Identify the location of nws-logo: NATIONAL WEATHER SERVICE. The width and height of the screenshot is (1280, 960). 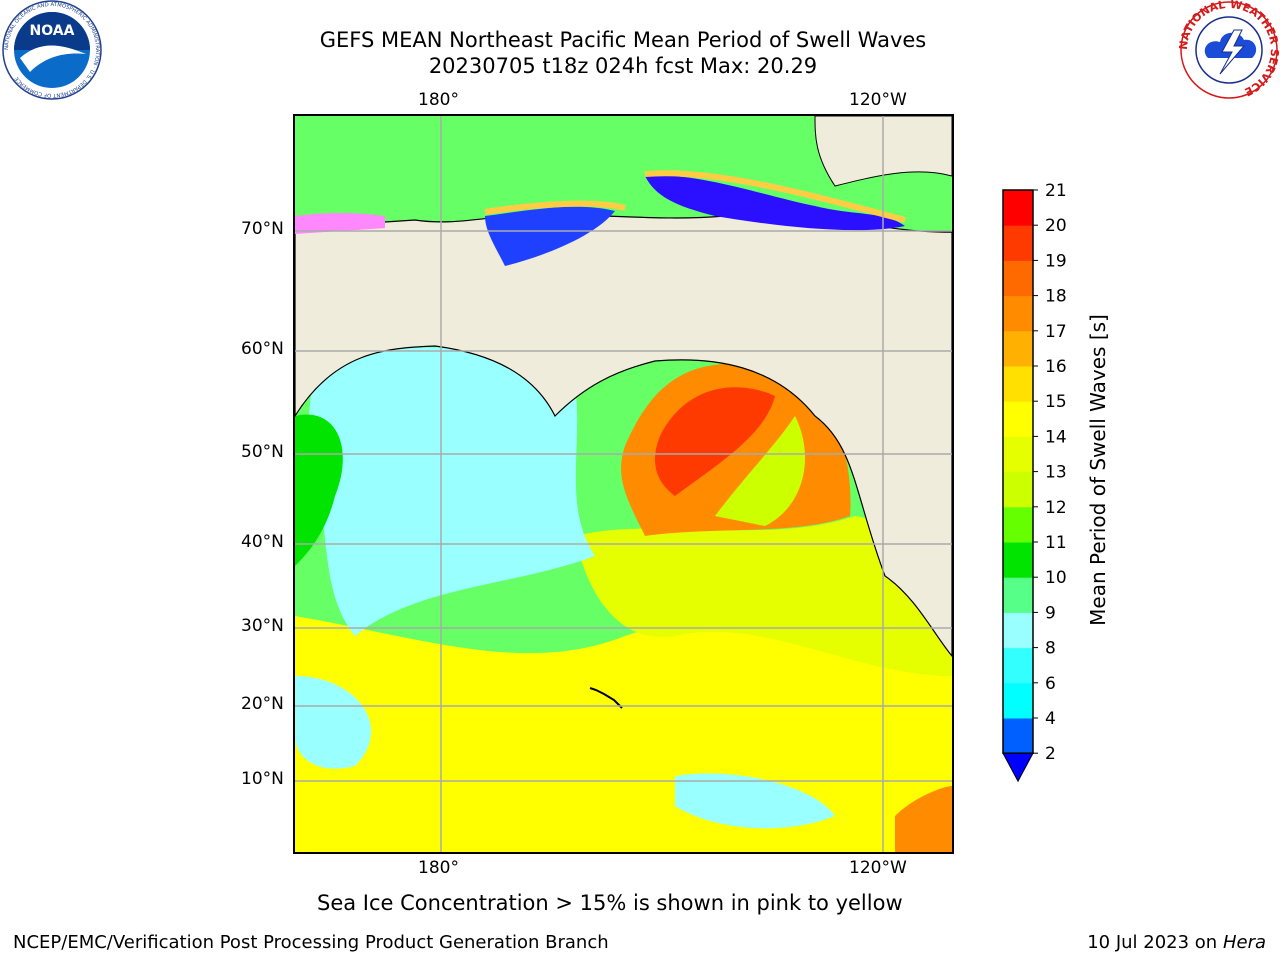
(1229, 49).